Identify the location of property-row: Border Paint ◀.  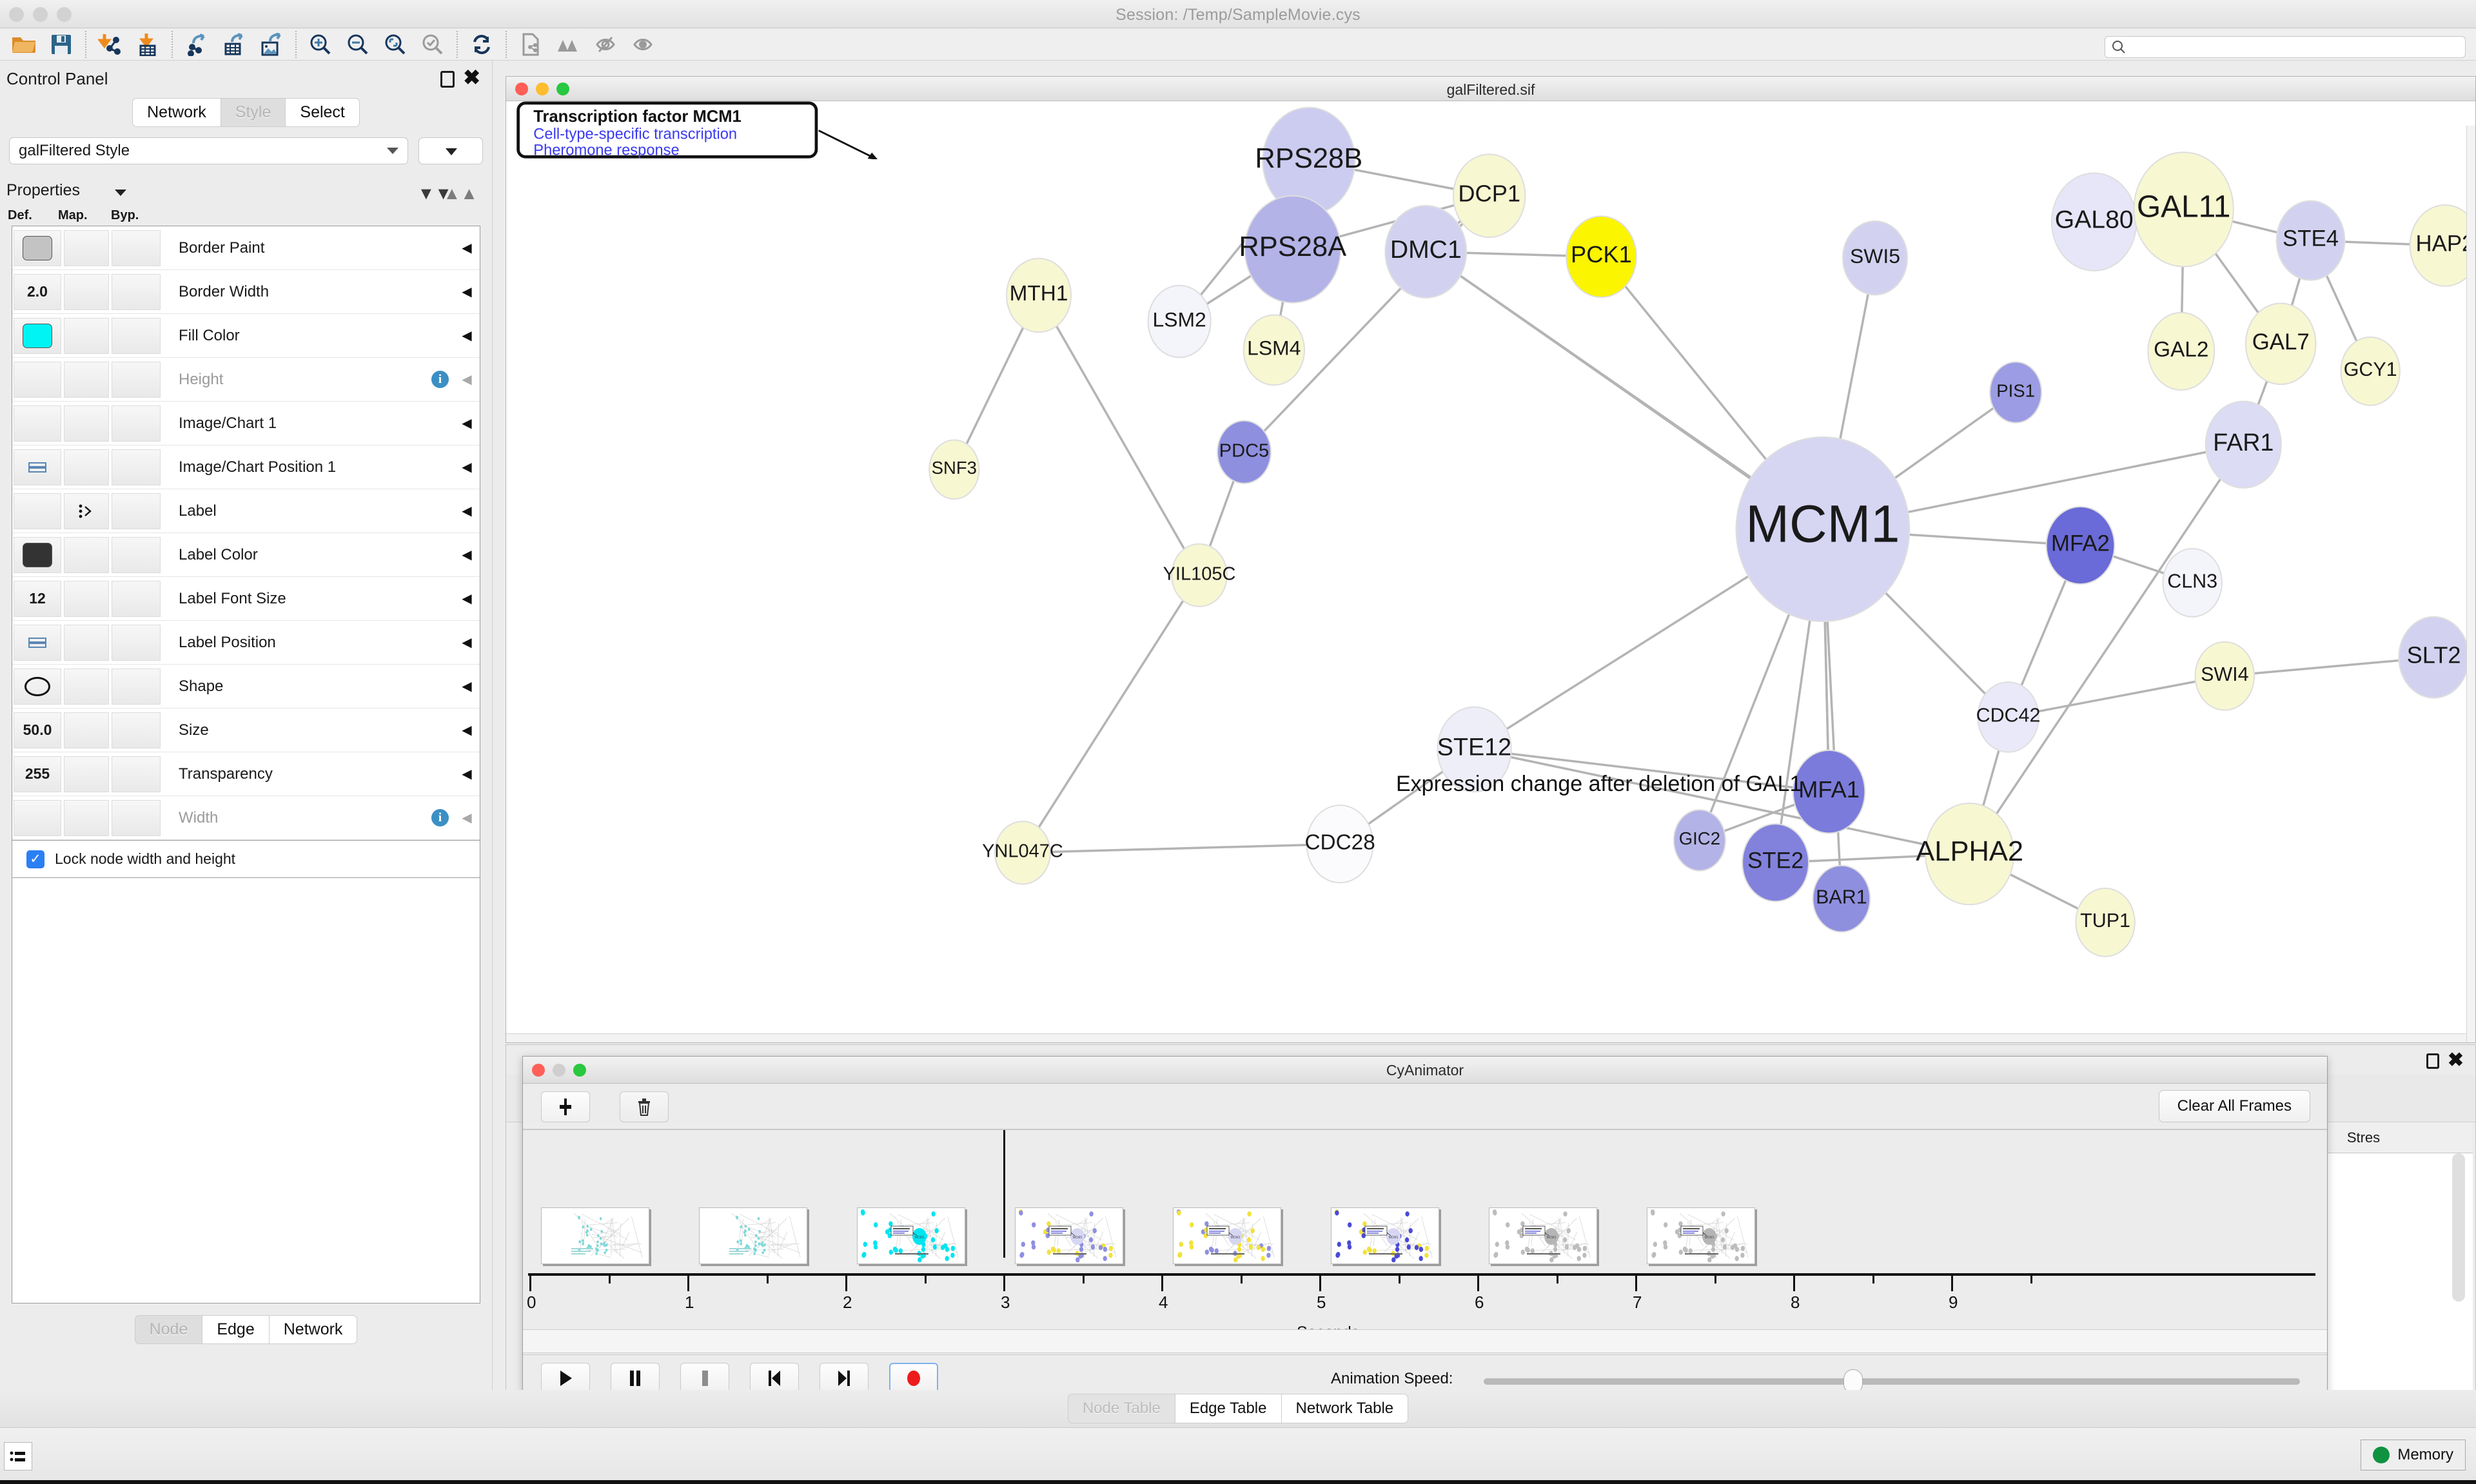
(246, 248).